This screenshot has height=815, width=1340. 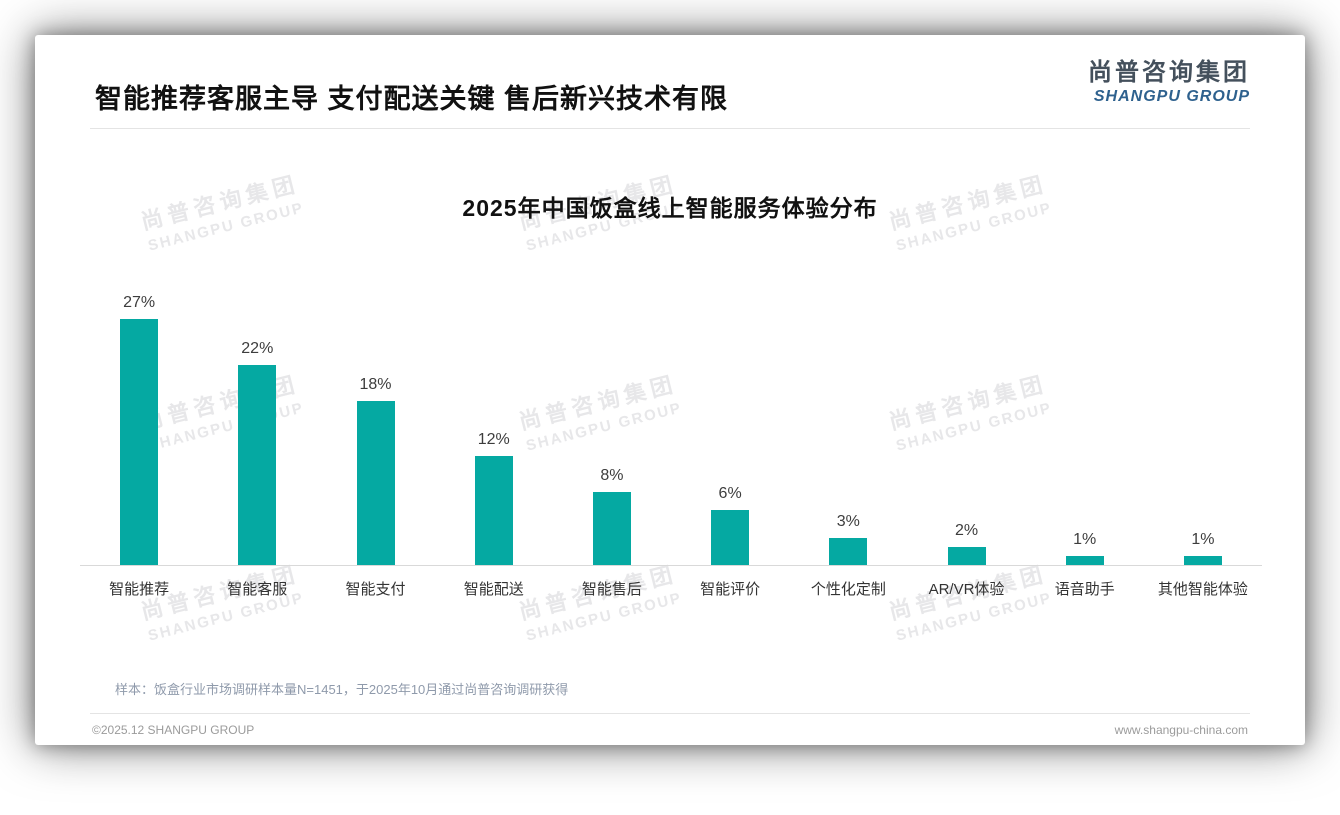 What do you see at coordinates (139, 303) in the screenshot?
I see `bar-value-label: 27%` at bounding box center [139, 303].